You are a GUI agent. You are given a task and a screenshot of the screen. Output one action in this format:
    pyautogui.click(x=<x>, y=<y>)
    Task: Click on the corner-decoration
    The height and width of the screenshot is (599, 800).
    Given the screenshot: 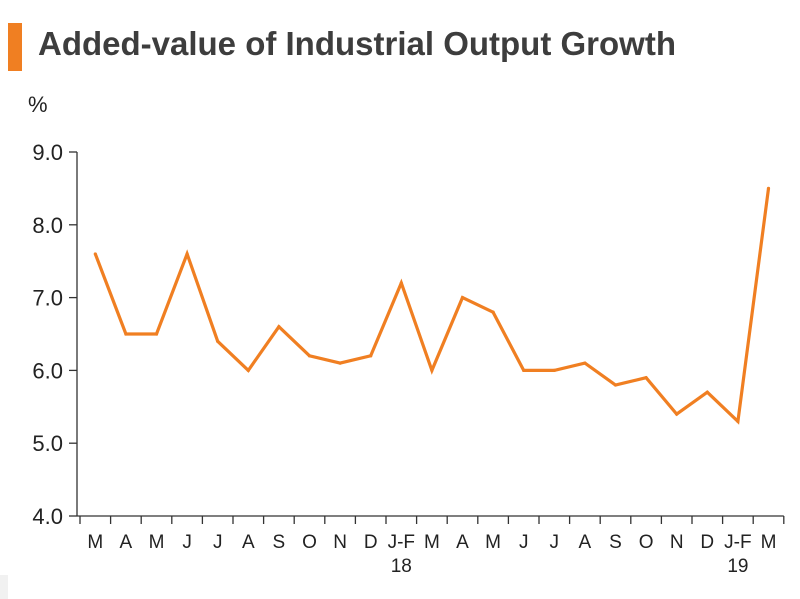 What is the action you would take?
    pyautogui.click(x=4, y=587)
    